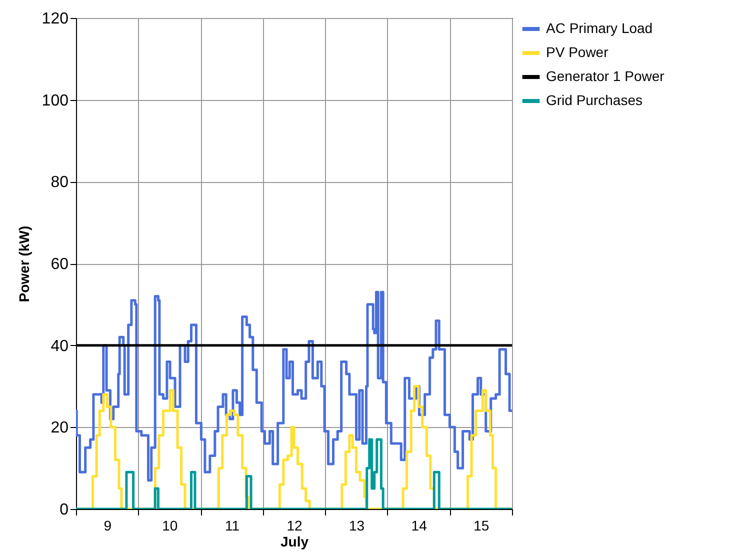 The width and height of the screenshot is (731, 558). What do you see at coordinates (594, 100) in the screenshot?
I see `legend-label: Grid Purchases` at bounding box center [594, 100].